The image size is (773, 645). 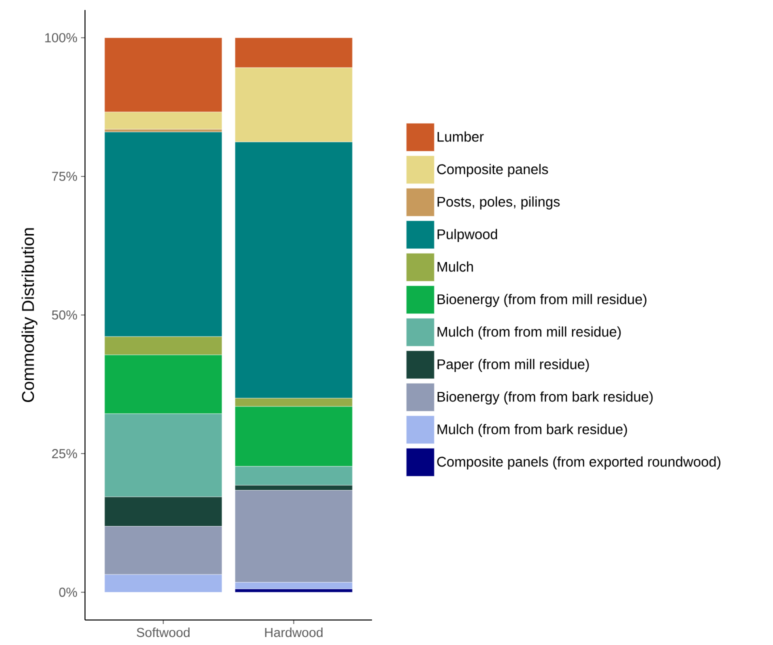 What do you see at coordinates (499, 203) in the screenshot?
I see `legend-label: Posts, poles, pilings` at bounding box center [499, 203].